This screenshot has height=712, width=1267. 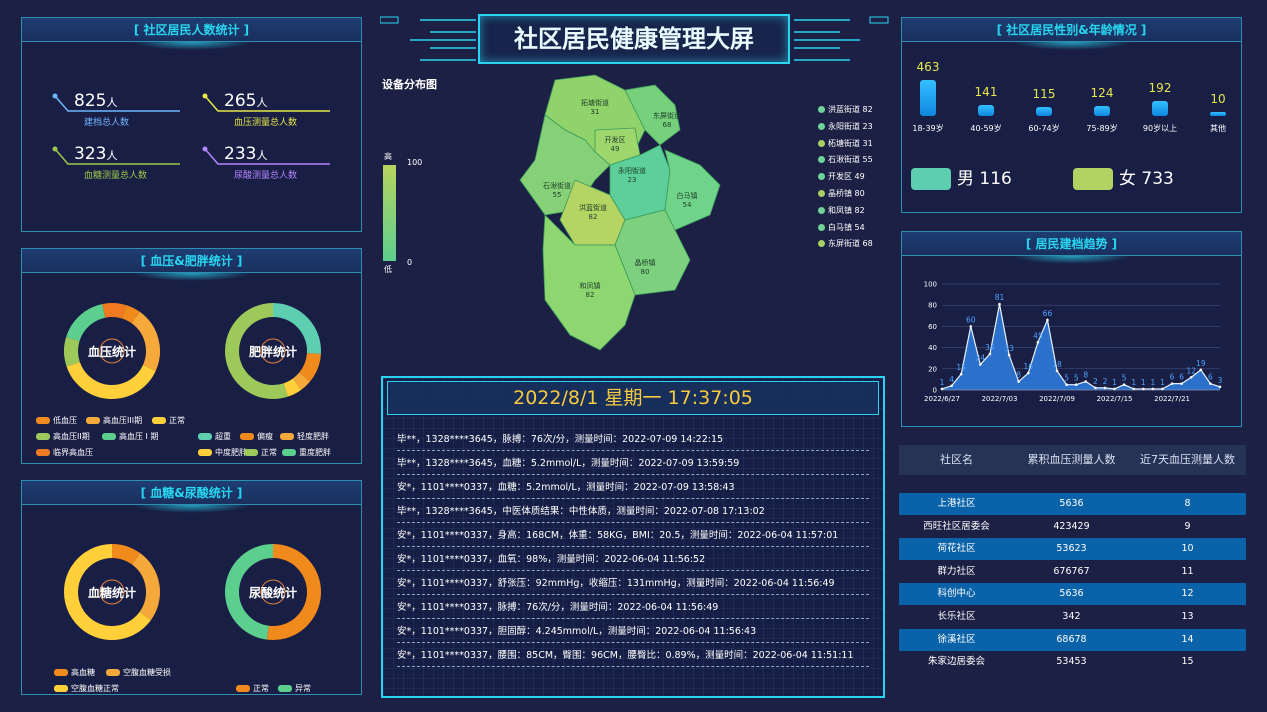 I want to click on legend-item: 重度肥胖, so click(x=306, y=452).